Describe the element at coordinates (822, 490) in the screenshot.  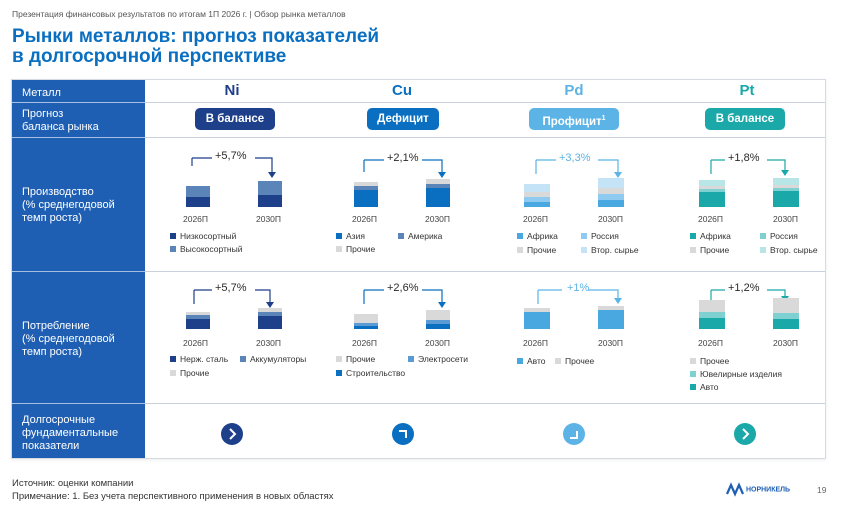
I see `page-number: 19` at that location.